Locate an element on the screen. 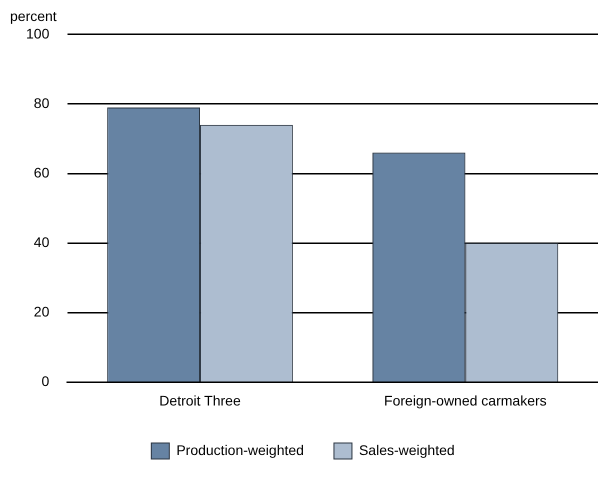  x-tick-label: Foreign-owned carmakers is located at coordinates (465, 400).